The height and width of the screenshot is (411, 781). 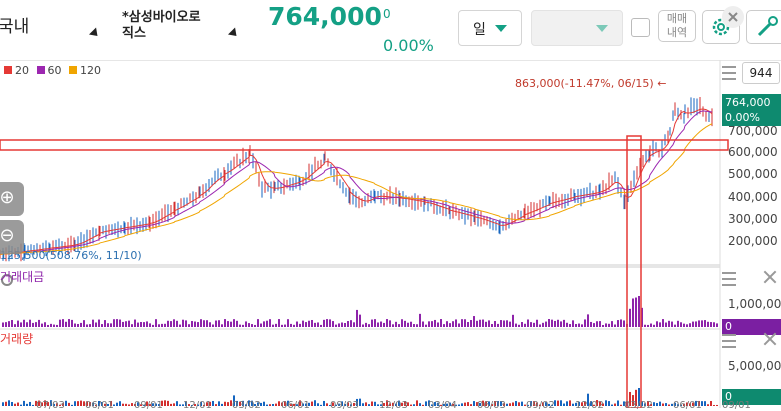 I want to click on zoom-in-button: ⊕, so click(x=12, y=199).